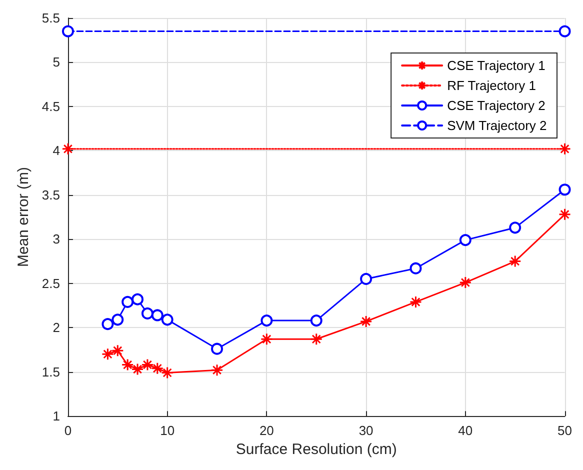  I want to click on x-tick-label: 10, so click(167, 430).